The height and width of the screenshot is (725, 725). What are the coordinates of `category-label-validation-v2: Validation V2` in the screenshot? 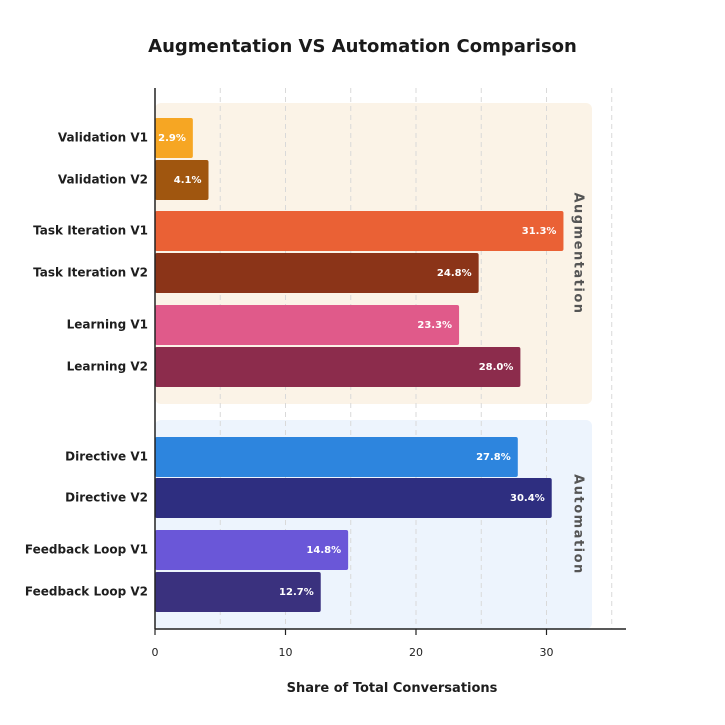 It's located at (103, 180).